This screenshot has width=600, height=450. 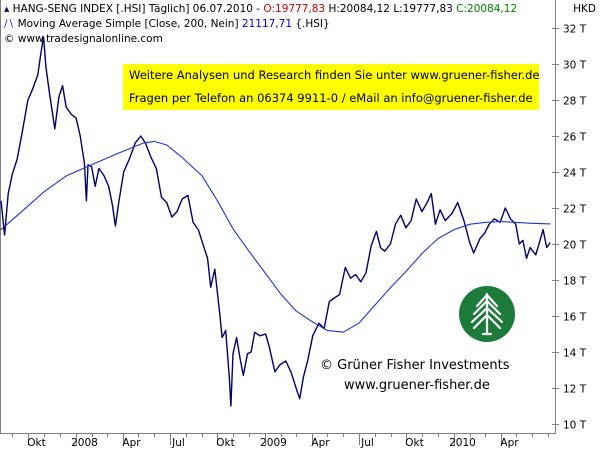 I want to click on y-tick-label: 30 T, so click(x=575, y=66).